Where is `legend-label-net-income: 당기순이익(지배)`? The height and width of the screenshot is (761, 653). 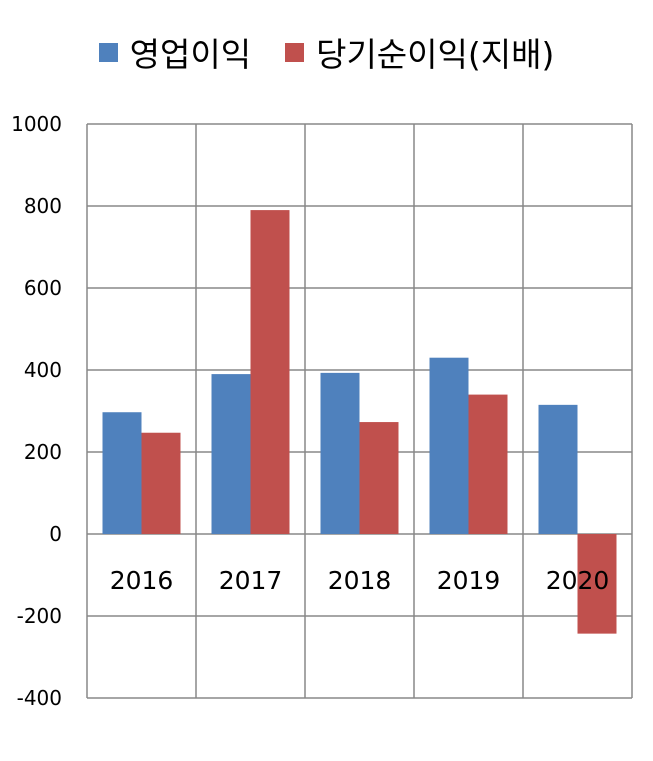 legend-label-net-income: 당기순이익(지배) is located at coordinates (435, 54).